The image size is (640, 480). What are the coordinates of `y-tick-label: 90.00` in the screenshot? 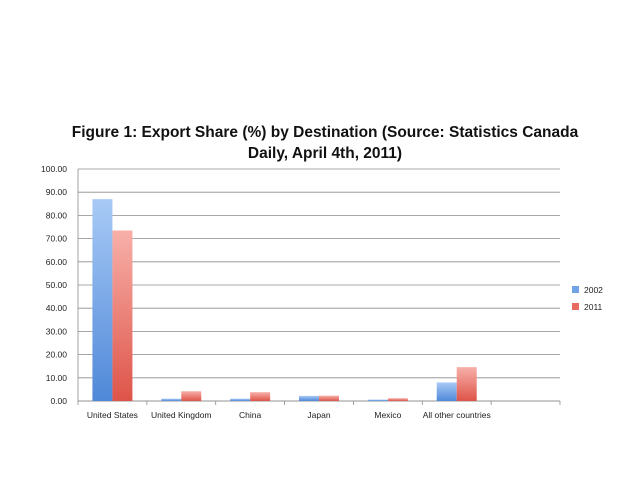 It's located at (57, 192).